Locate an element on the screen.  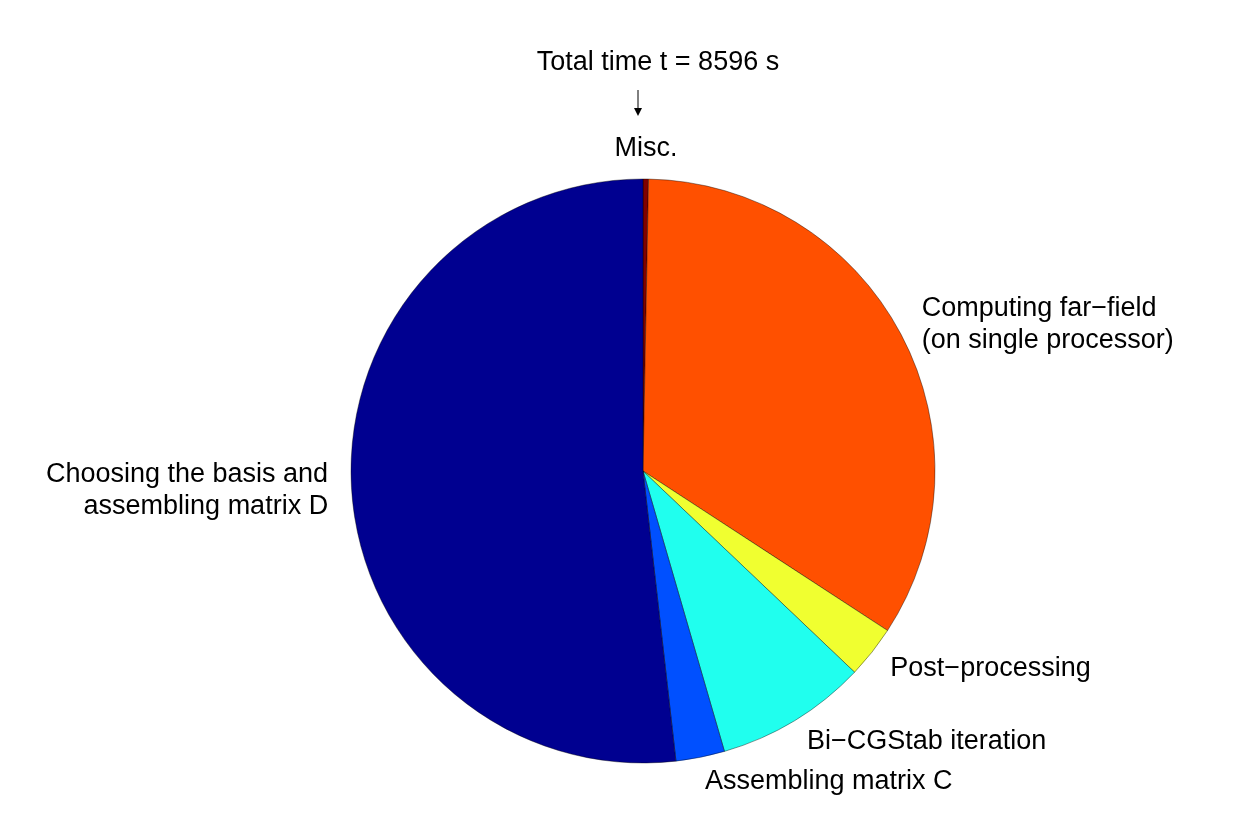
slice-label: Assembling matrix C is located at coordinates (829, 780).